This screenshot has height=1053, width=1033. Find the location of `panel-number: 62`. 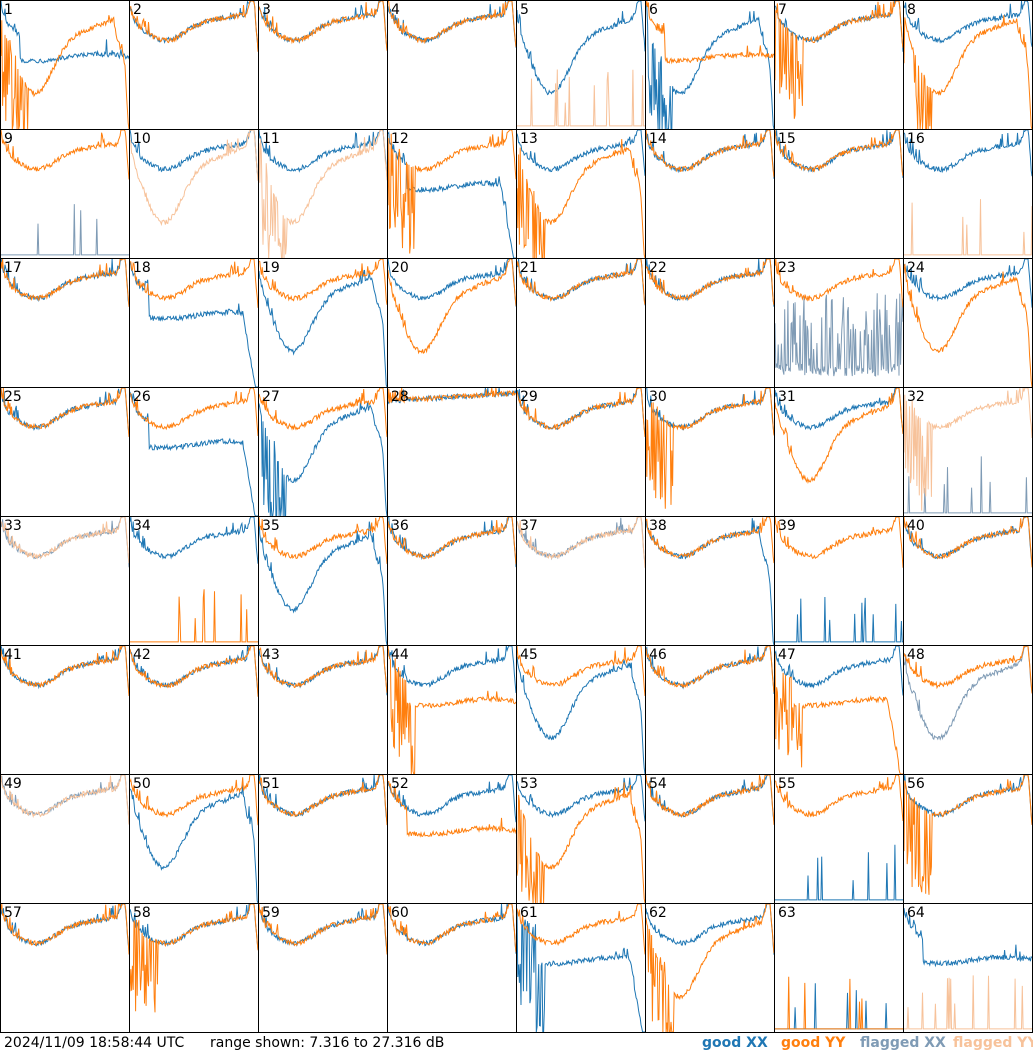

panel-number: 62 is located at coordinates (658, 913).